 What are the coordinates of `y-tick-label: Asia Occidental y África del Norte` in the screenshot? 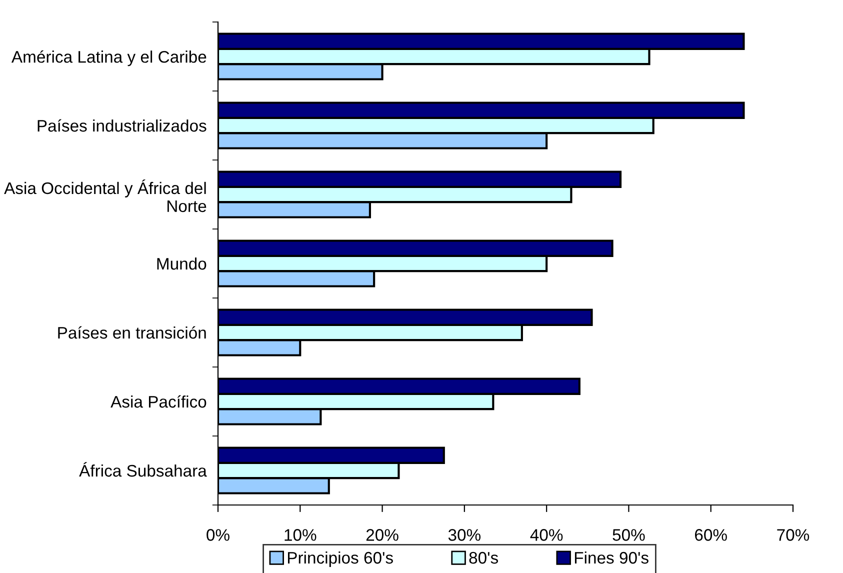 It's located at (105, 196).